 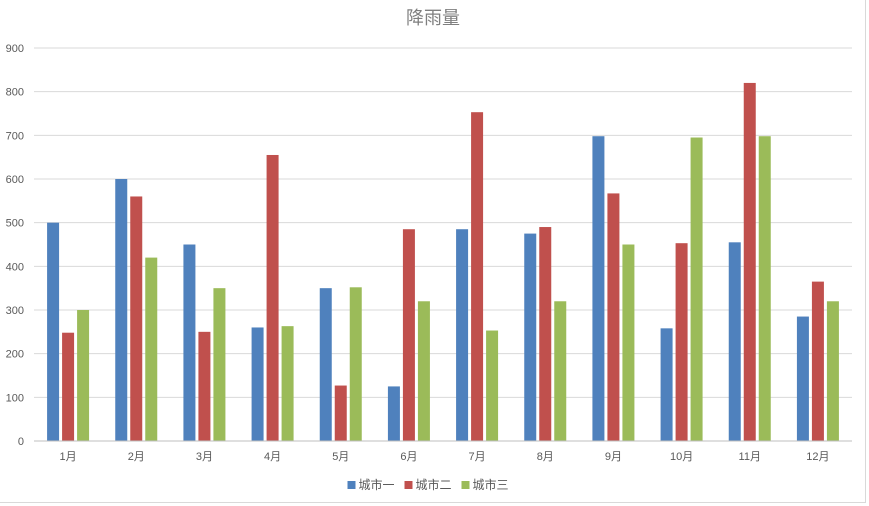 I want to click on chart-title: 降雨量, so click(x=433, y=18).